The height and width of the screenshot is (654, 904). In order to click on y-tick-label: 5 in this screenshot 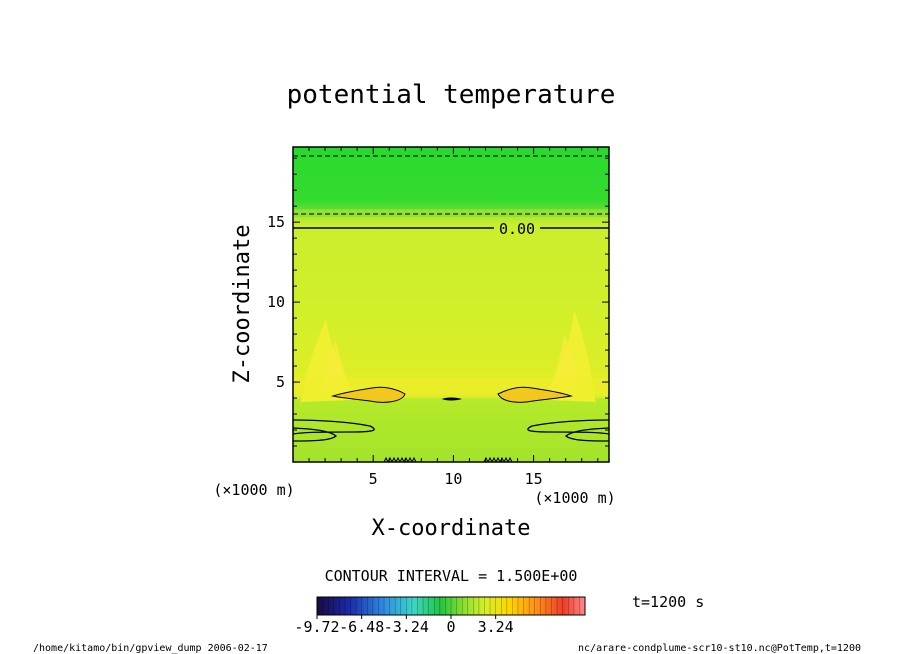, I will do `click(280, 382)`.